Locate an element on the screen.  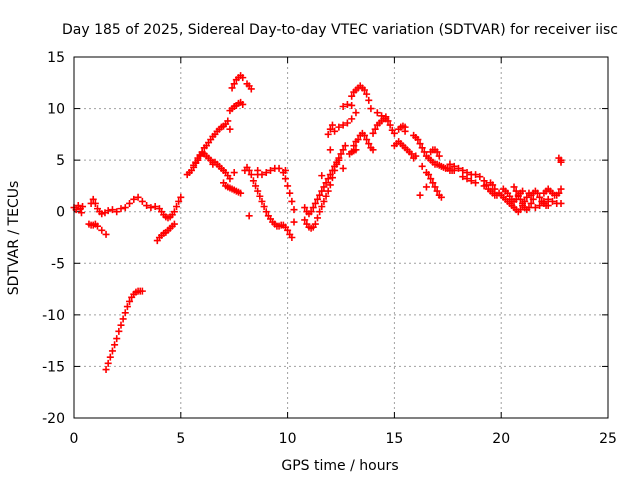
y-axis-label: SDTVAR / TECUs is located at coordinates (14, 238).